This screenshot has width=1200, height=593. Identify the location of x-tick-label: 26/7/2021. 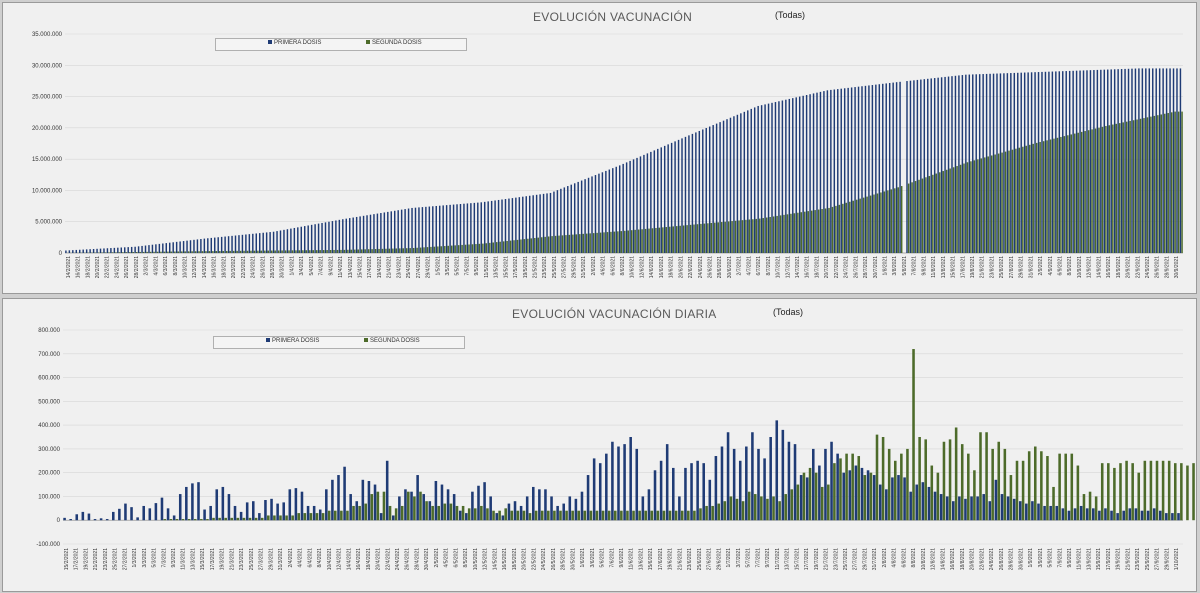
(856, 267).